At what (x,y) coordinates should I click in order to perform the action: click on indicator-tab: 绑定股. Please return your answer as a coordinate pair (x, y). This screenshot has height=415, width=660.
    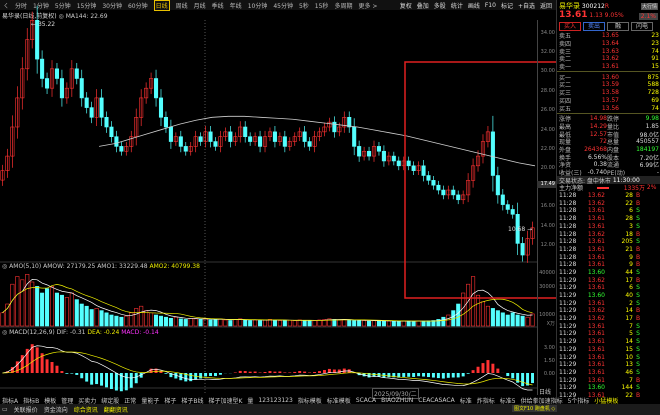
    Looking at the image, I should click on (110, 401).